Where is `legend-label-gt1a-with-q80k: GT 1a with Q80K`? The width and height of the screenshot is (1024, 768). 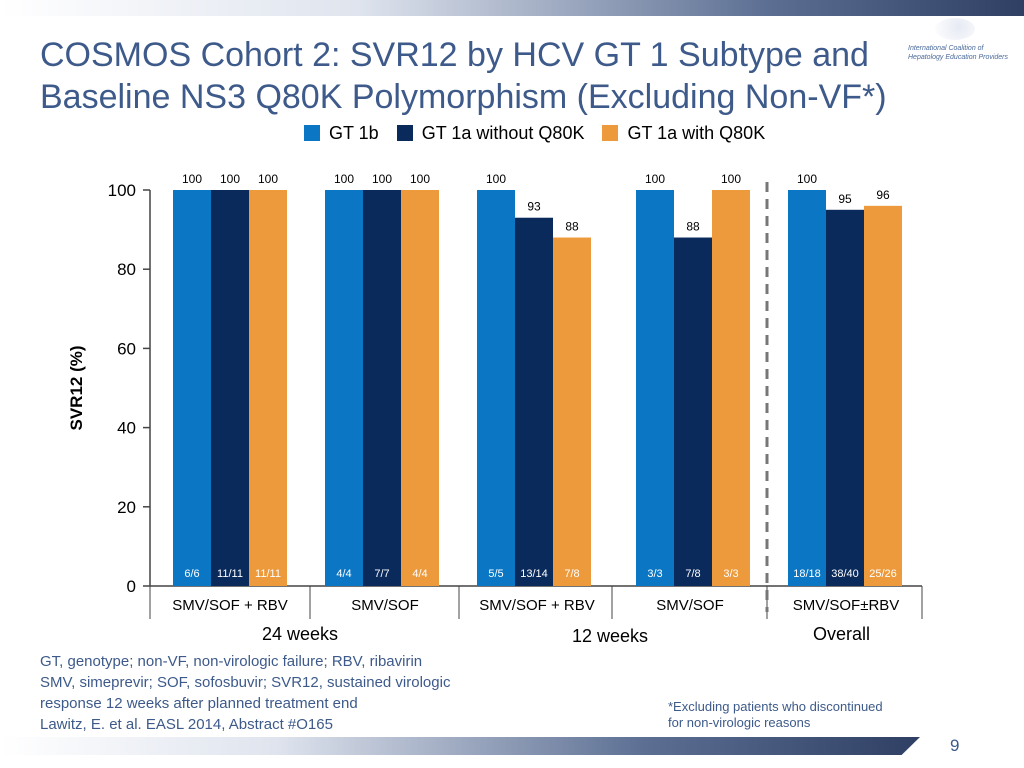 legend-label-gt1a-with-q80k: GT 1a with Q80K is located at coordinates (696, 132).